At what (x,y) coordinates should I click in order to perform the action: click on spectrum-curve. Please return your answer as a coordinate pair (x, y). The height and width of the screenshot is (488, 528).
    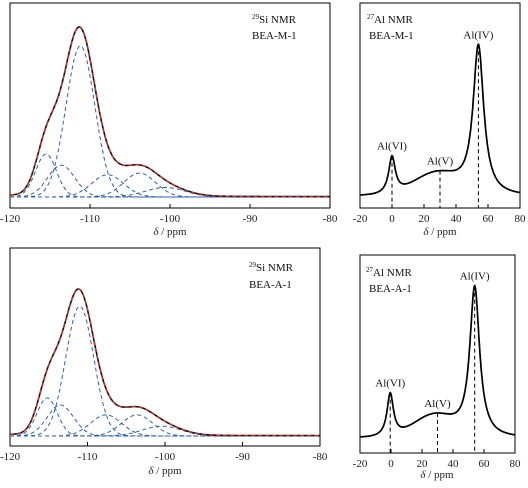
    Looking at the image, I should click on (440, 119).